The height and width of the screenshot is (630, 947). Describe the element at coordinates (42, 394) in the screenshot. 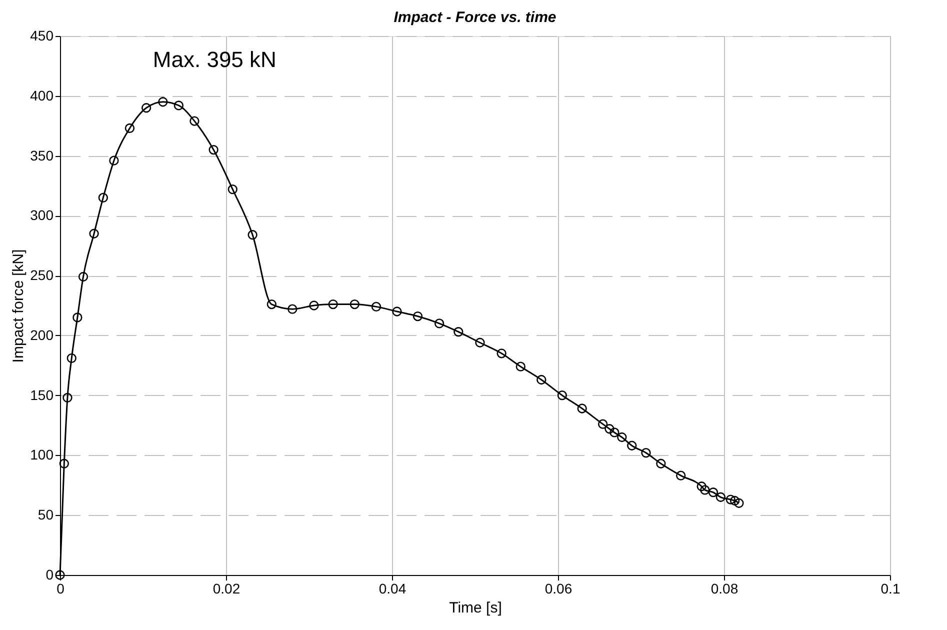

I see `y-tick-label: 150` at that location.